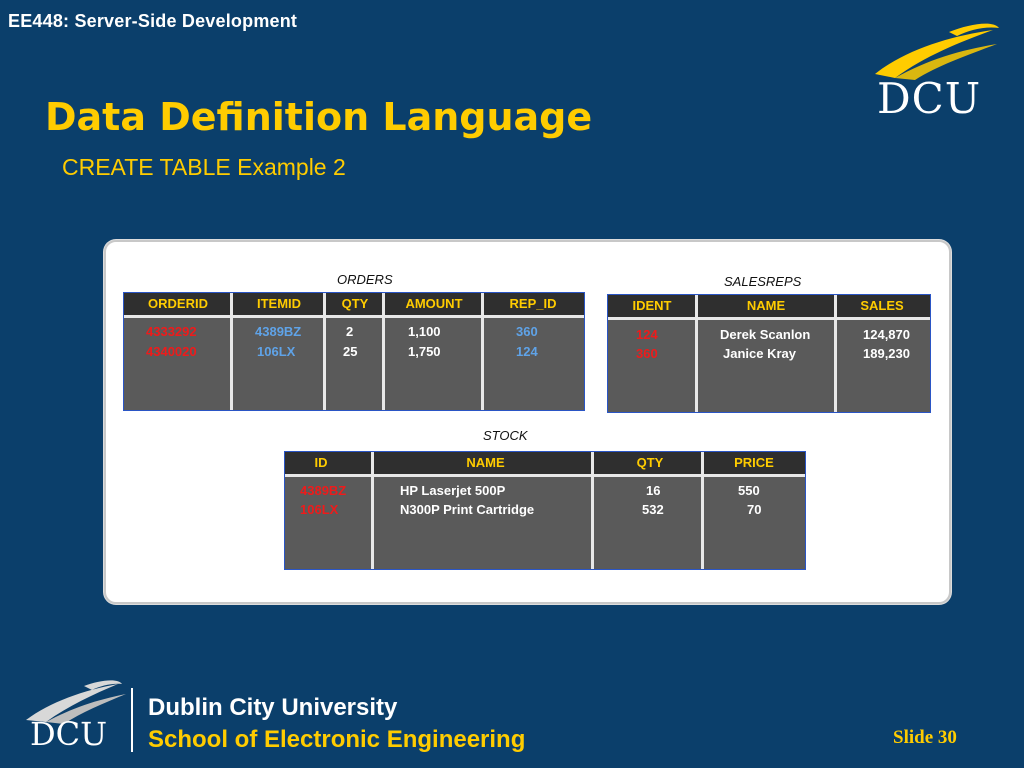 The width and height of the screenshot is (1024, 768). I want to click on table-cell: 4340020, so click(171, 351).